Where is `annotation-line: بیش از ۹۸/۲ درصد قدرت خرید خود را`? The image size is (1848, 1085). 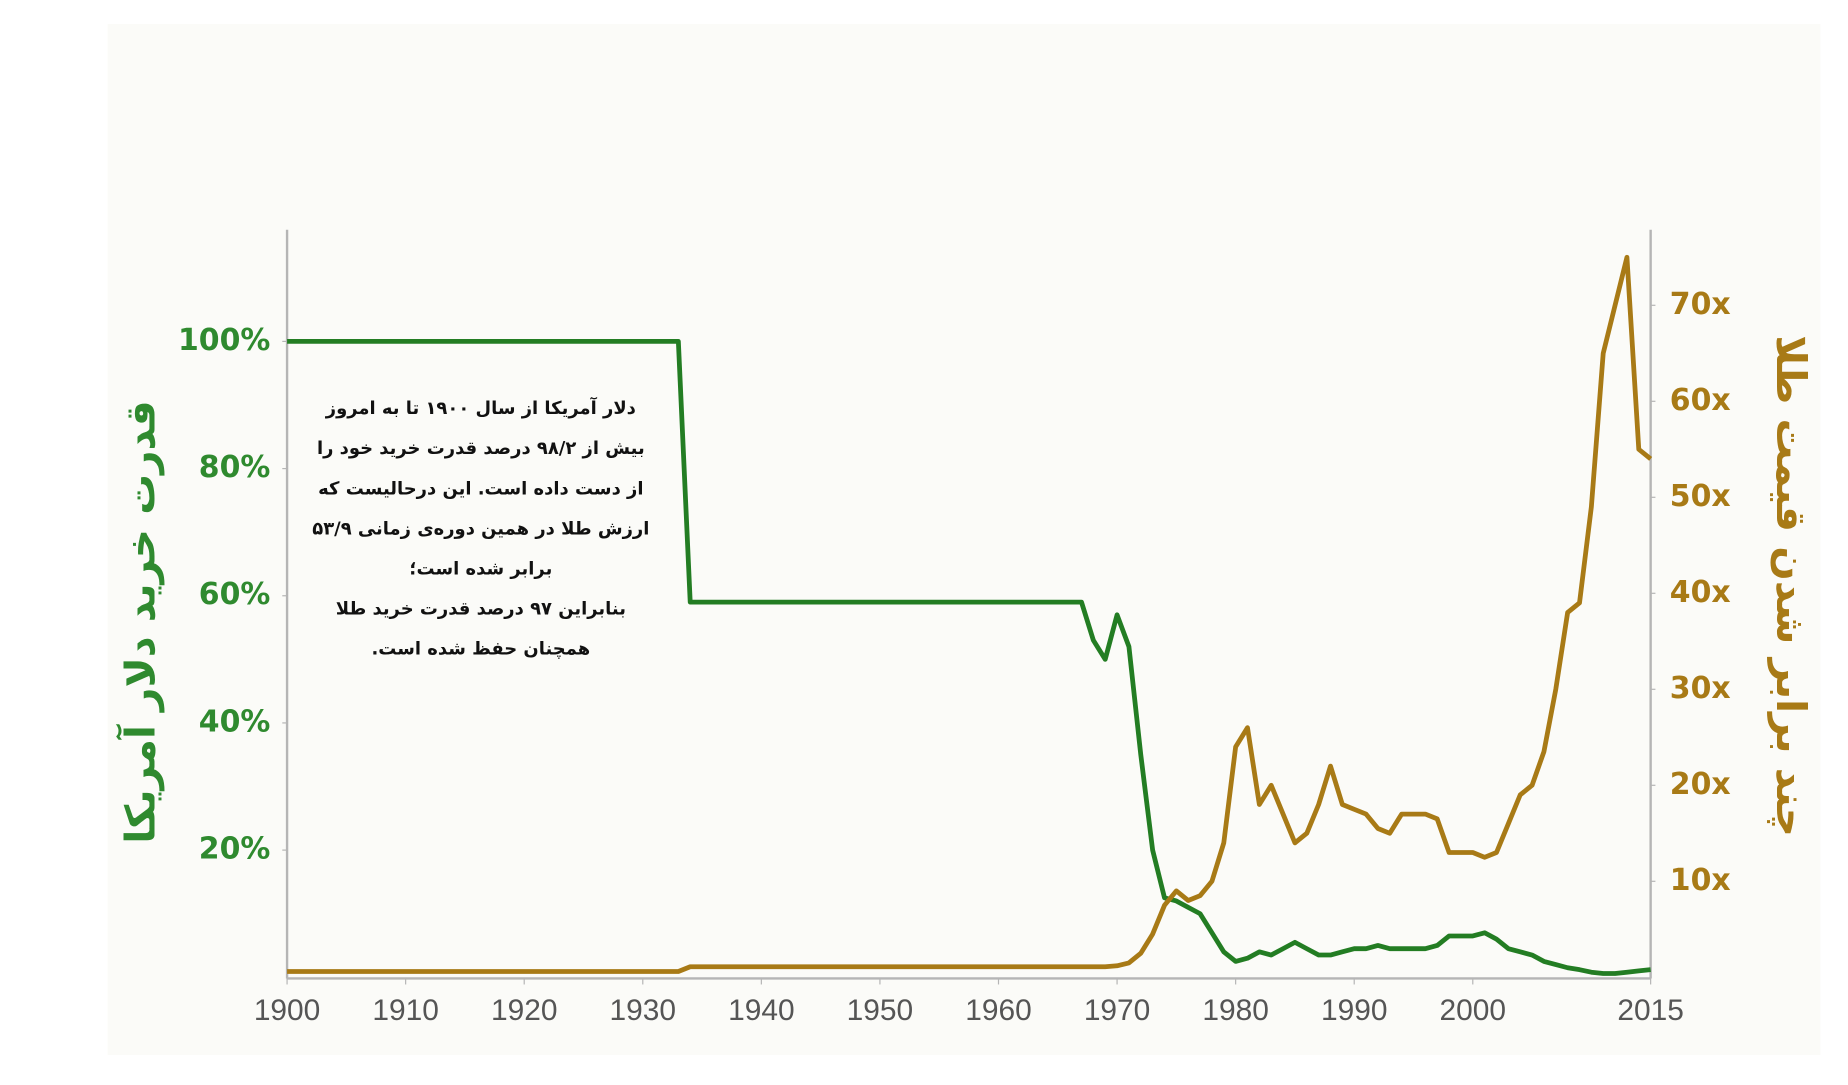
annotation-line: بیش از ۹۸/۲ درصد قدرت خرید خود را is located at coordinates (481, 448).